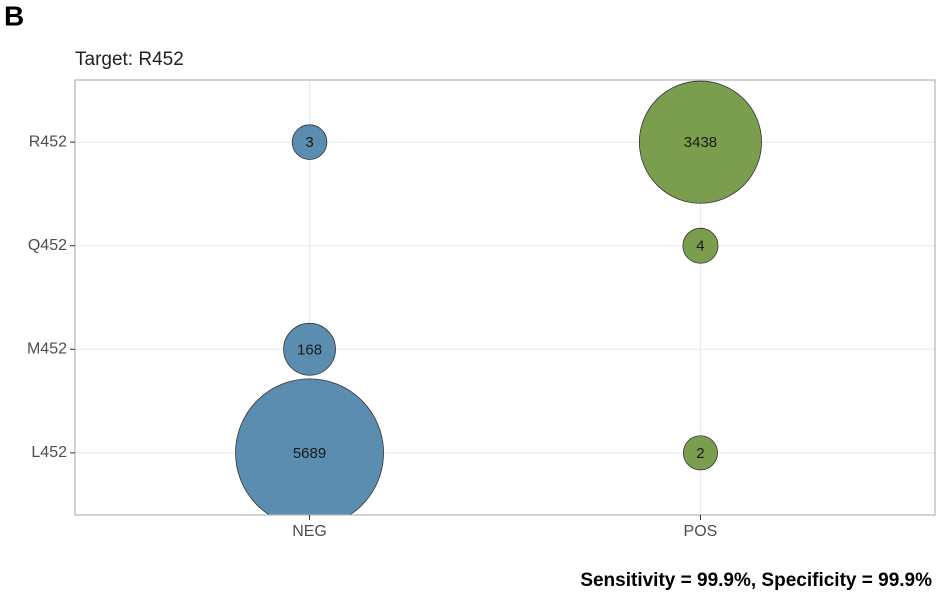 This screenshot has width=937, height=596. I want to click on value-label: 3438, so click(700, 142).